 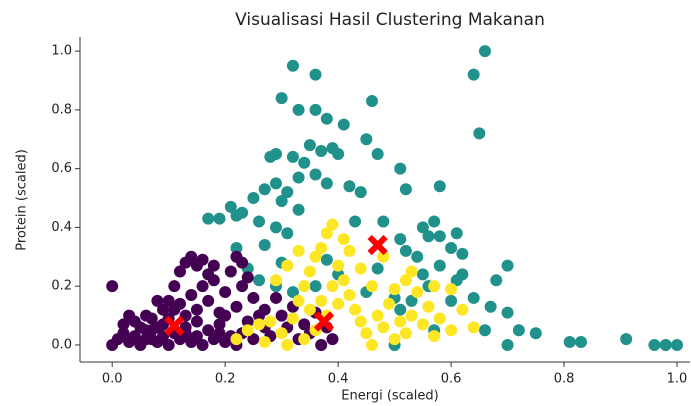 I want to click on y-tick-label: 0.0, so click(x=61, y=344).